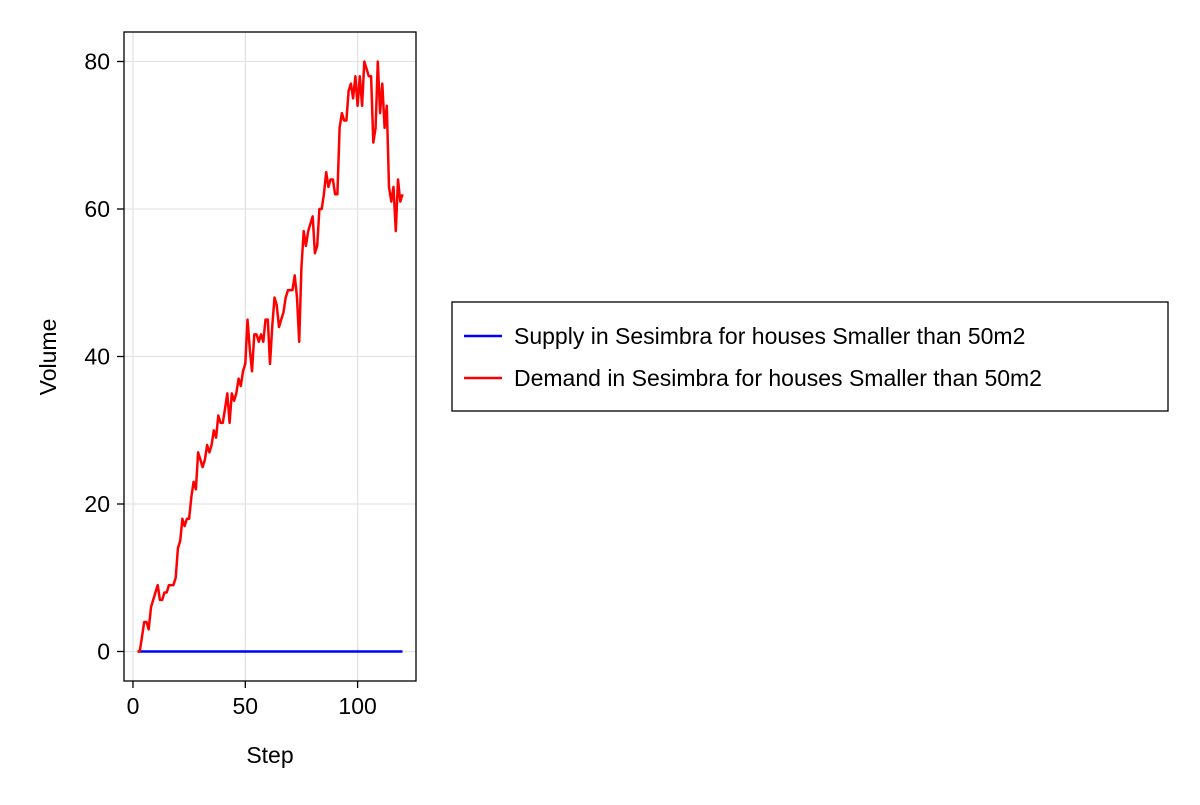 The width and height of the screenshot is (1200, 805). What do you see at coordinates (245, 706) in the screenshot?
I see `x-tick-label: 50` at bounding box center [245, 706].